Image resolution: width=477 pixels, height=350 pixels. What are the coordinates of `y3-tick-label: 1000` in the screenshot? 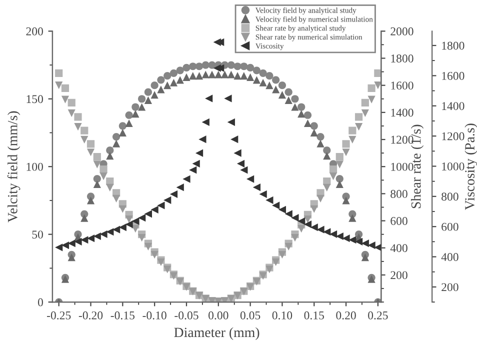 It's located at (453, 166).